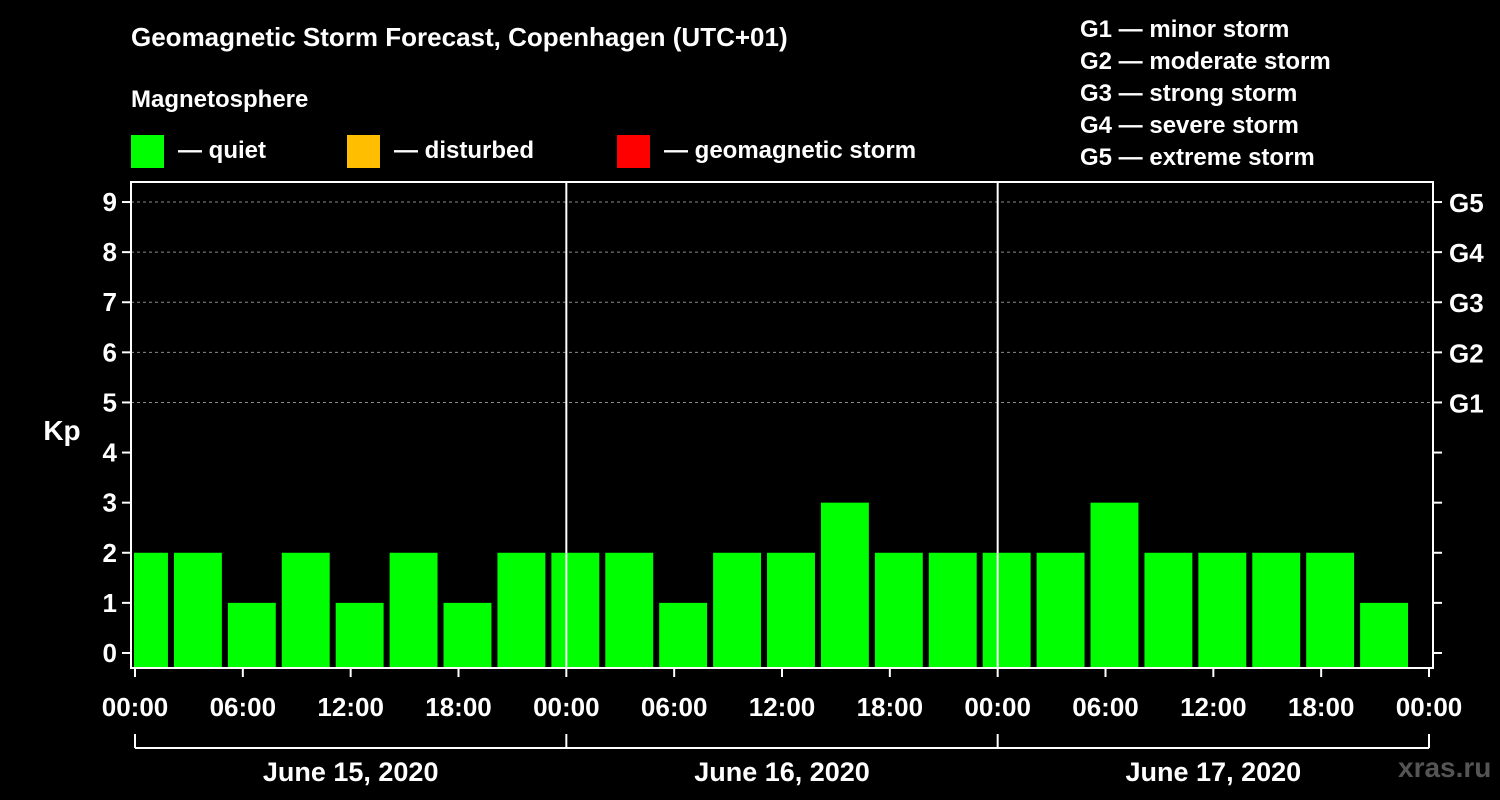 The height and width of the screenshot is (800, 1500). What do you see at coordinates (220, 99) in the screenshot?
I see `magnetosphere-legend-title: Magnetosphere` at bounding box center [220, 99].